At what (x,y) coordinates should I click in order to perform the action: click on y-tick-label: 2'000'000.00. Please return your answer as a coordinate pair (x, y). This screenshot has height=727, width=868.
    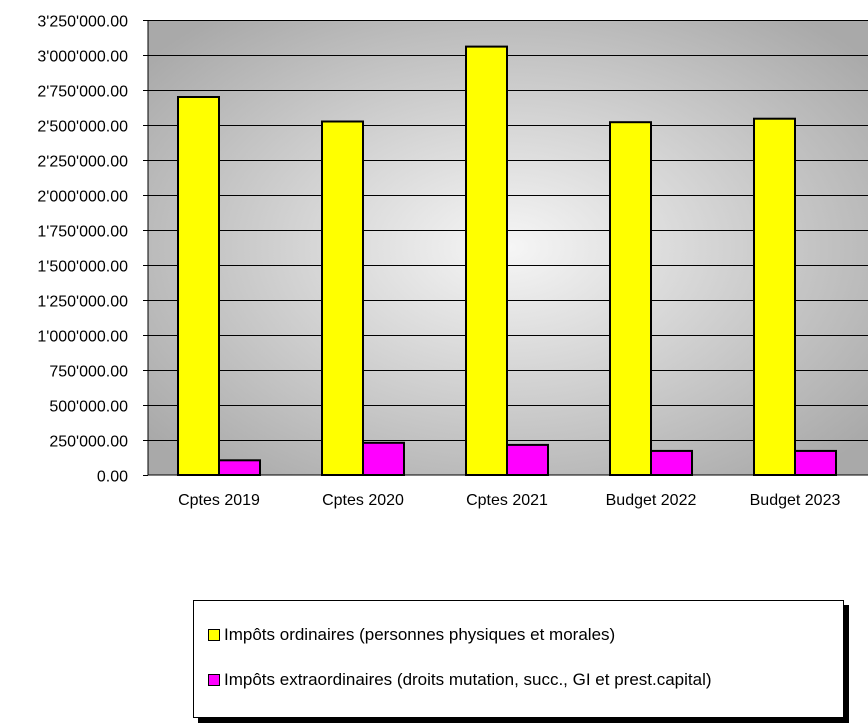
    Looking at the image, I should click on (82, 197).